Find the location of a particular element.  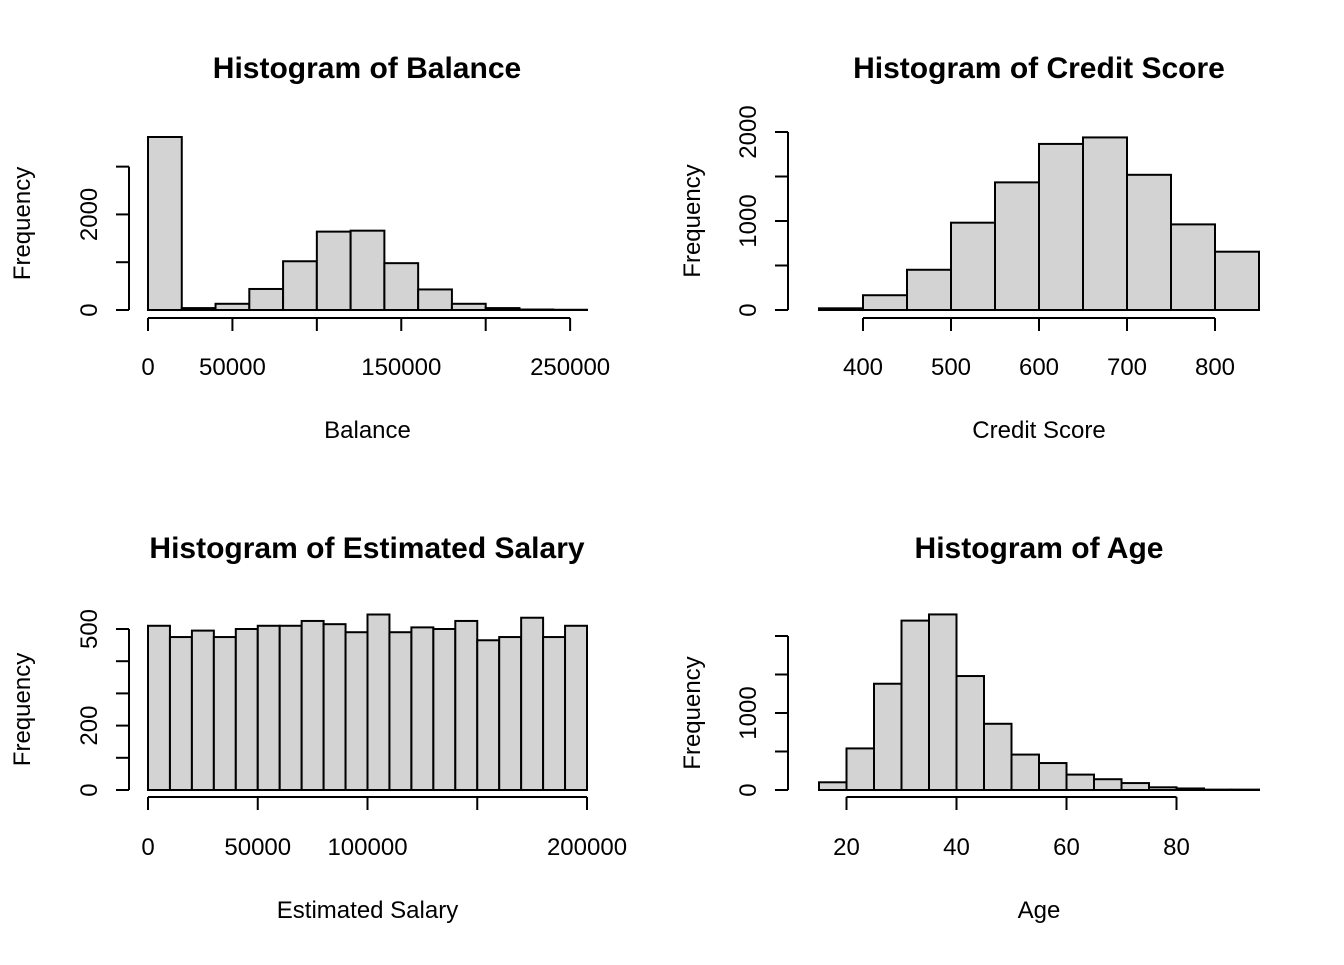

y-tick-label: 200 is located at coordinates (89, 726).